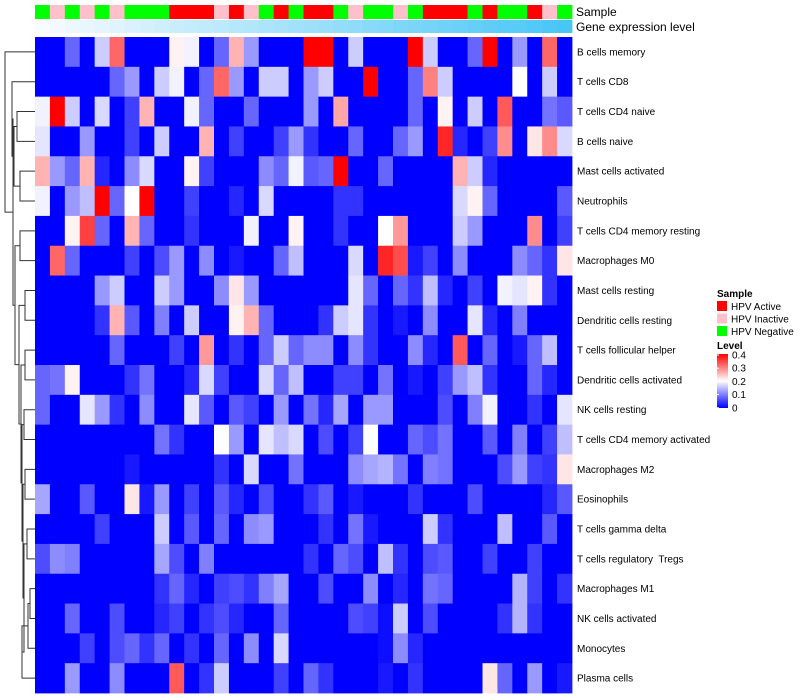 The image size is (800, 700). I want to click on row-label: Monocytes, so click(601, 649).